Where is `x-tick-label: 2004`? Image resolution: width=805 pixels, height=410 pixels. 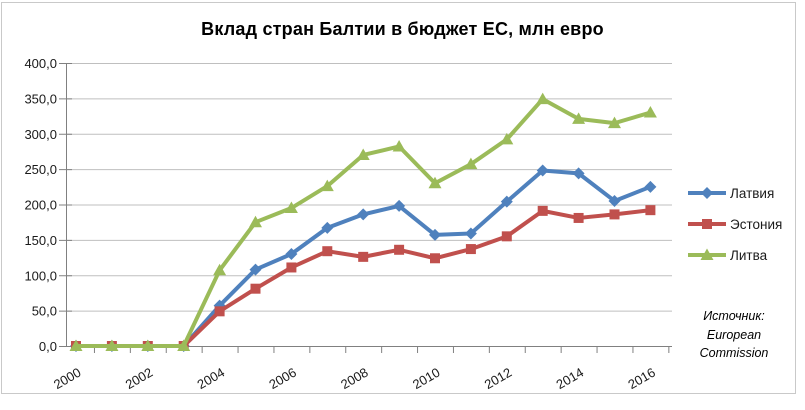
x-tick-label: 2004 is located at coordinates (211, 378).